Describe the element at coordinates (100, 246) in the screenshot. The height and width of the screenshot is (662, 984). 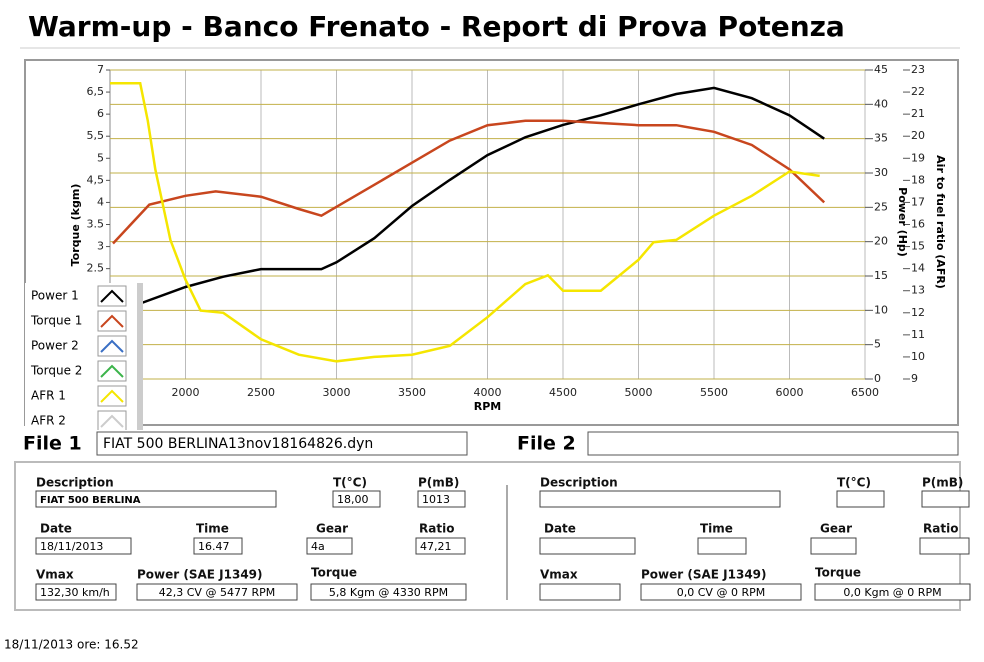
I see `y-tick-label: 3` at that location.